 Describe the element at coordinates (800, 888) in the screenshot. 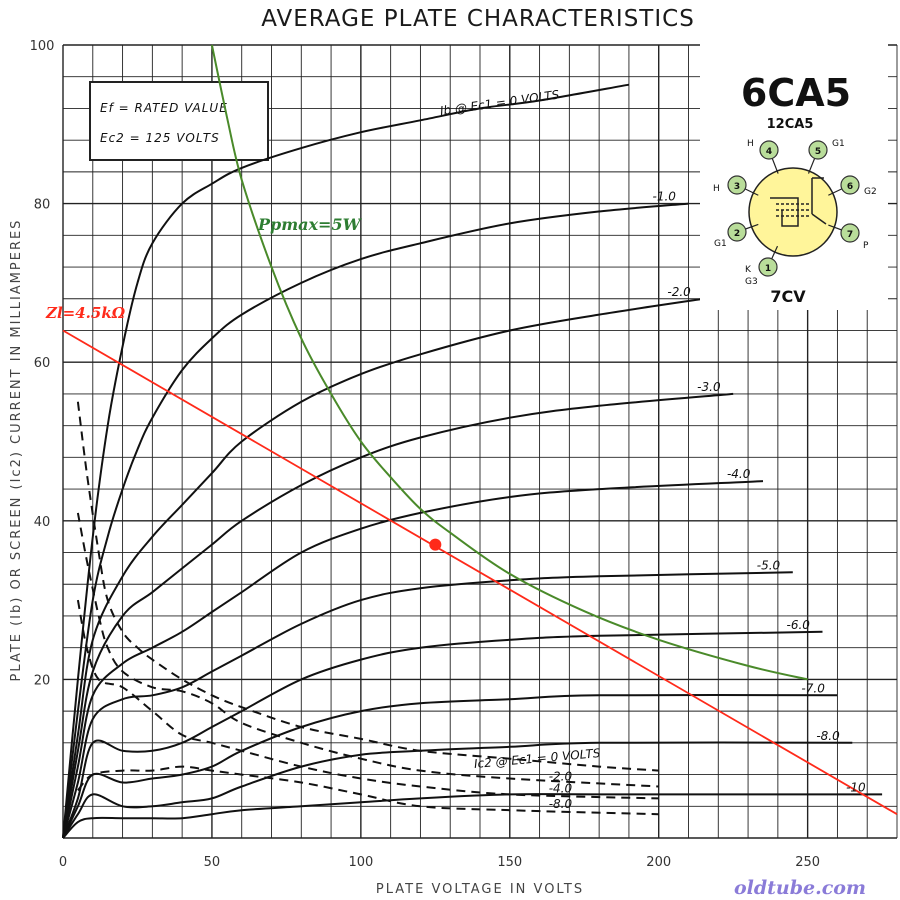

I see `watermark: oldtube.com` at that location.